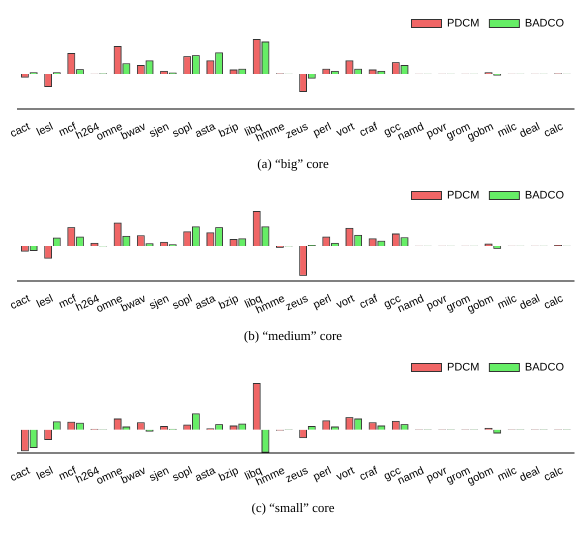 The height and width of the screenshot is (536, 586). What do you see at coordinates (293, 336) in the screenshot?
I see `text: (b) “medium” core` at bounding box center [293, 336].